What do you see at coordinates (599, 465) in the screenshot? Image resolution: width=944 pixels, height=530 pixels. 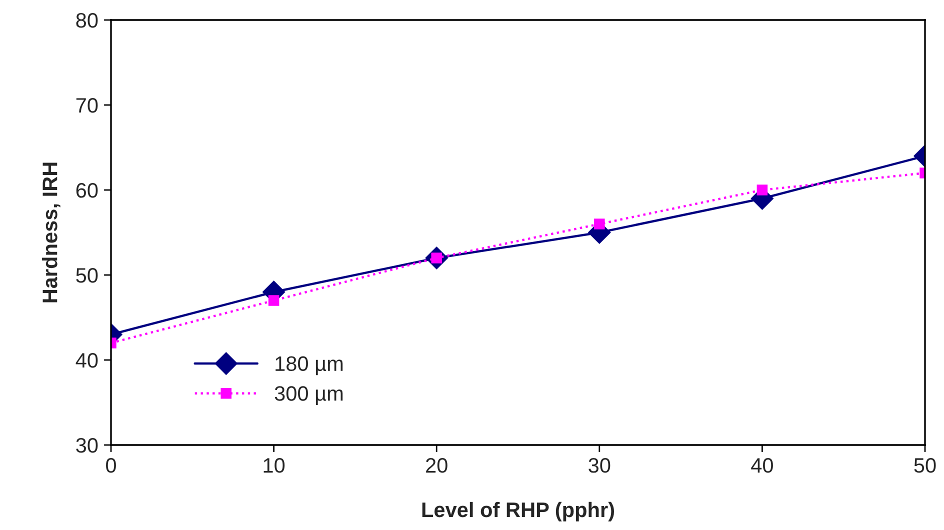 I see `x-tick-label: 30` at bounding box center [599, 465].